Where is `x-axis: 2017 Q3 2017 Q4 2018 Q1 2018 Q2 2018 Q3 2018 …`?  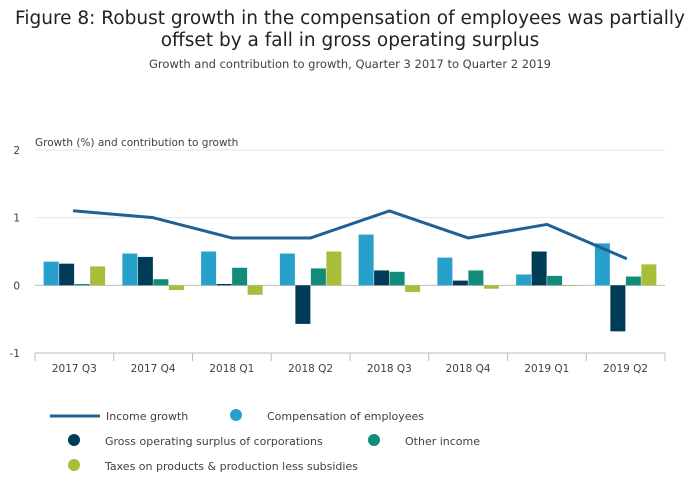 x-axis: 2017 Q3 2017 Q4 2018 Q1 2018 Q2 2018 Q3 2018 … is located at coordinates (350, 364).